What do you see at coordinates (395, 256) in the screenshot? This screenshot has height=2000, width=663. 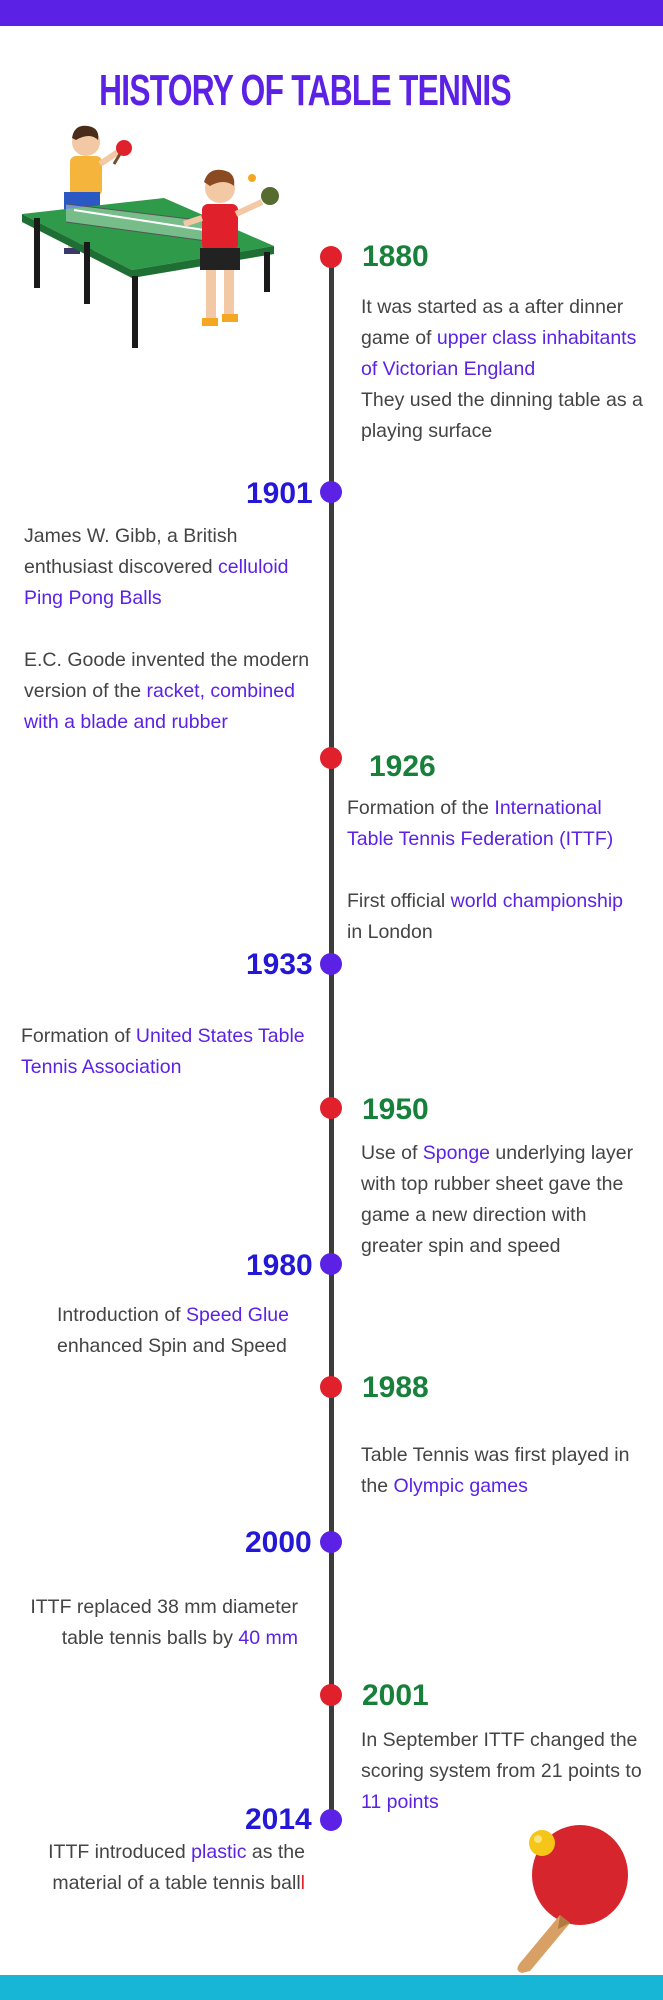 I see `year-1880: 1880` at bounding box center [395, 256].